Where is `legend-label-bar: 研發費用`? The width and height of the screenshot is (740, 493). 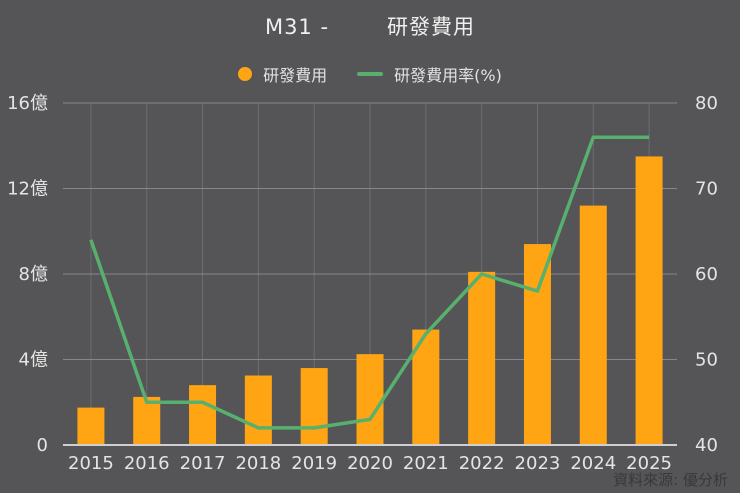 legend-label-bar: 研發費用 is located at coordinates (295, 75).